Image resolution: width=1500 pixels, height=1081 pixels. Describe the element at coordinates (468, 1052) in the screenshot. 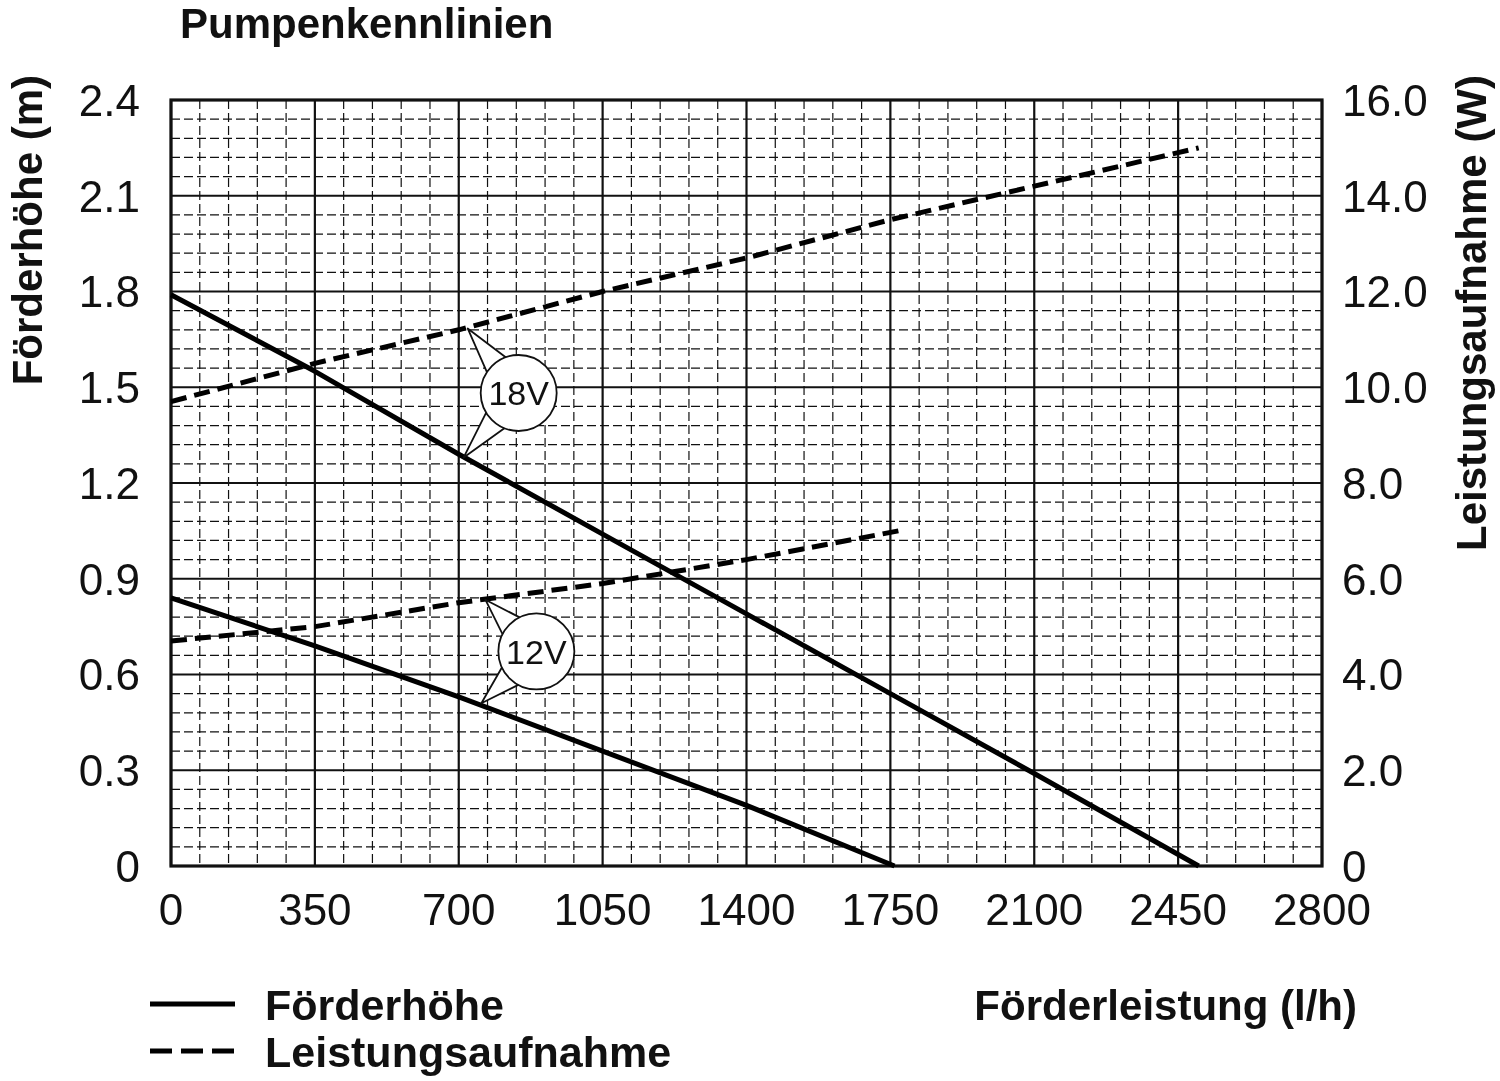

I see `legend-label: Leistungsaufnahme` at that location.